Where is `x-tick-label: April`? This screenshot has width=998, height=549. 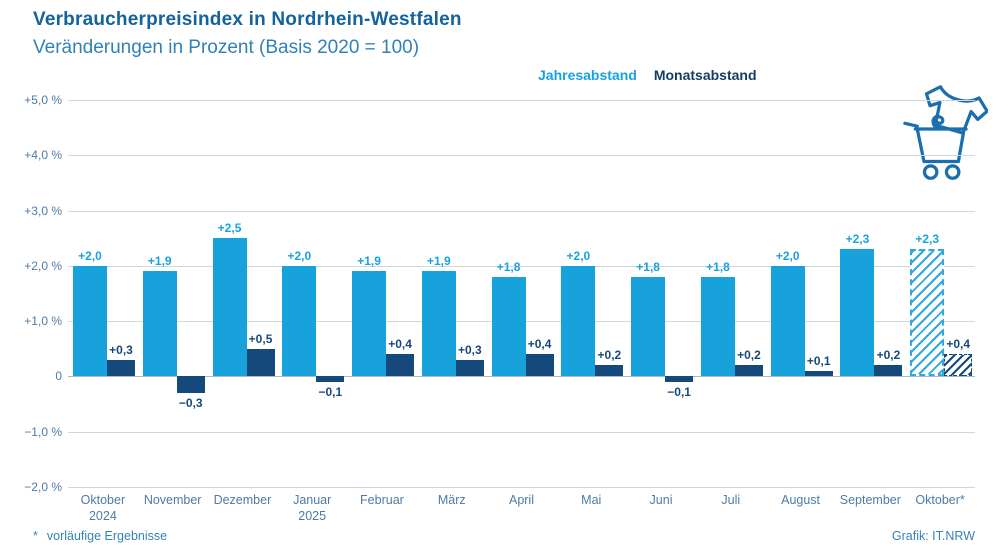 x-tick-label: April is located at coordinates (521, 500).